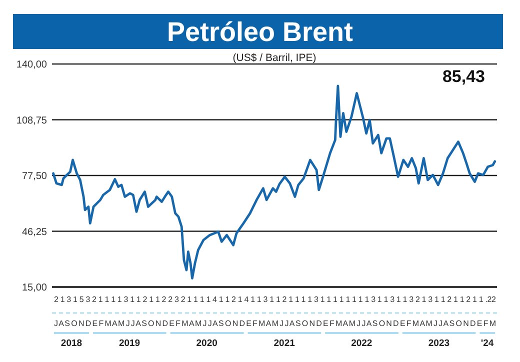 The height and width of the screenshot is (362, 520). What do you see at coordinates (275, 323) in the screenshot?
I see `text: J A S O N D E F M A M J J A S O N D E F M A M J J A S O N D E F M A M J J A S O N D E F M A M J J A S O N D E F M A M J J A S O N D E F M` at bounding box center [275, 323].